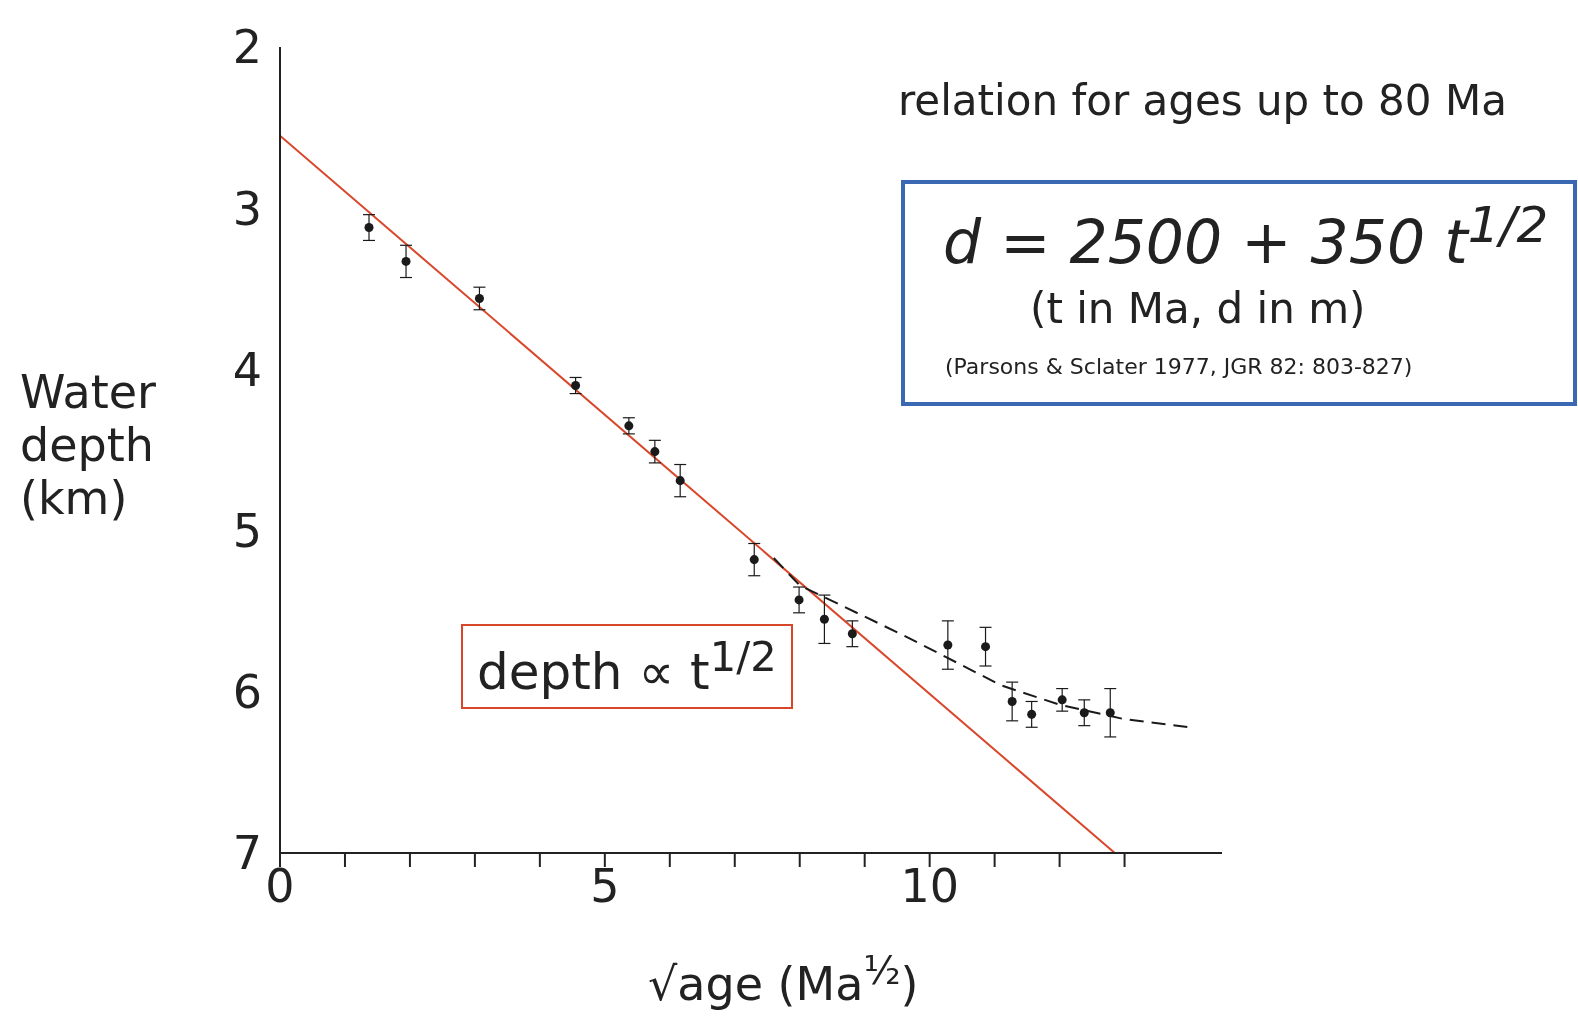  Describe the element at coordinates (1179, 366) in the screenshot. I see `annotation: (Parsons & Sclater 1977, JGR 82: 803-827)` at that location.